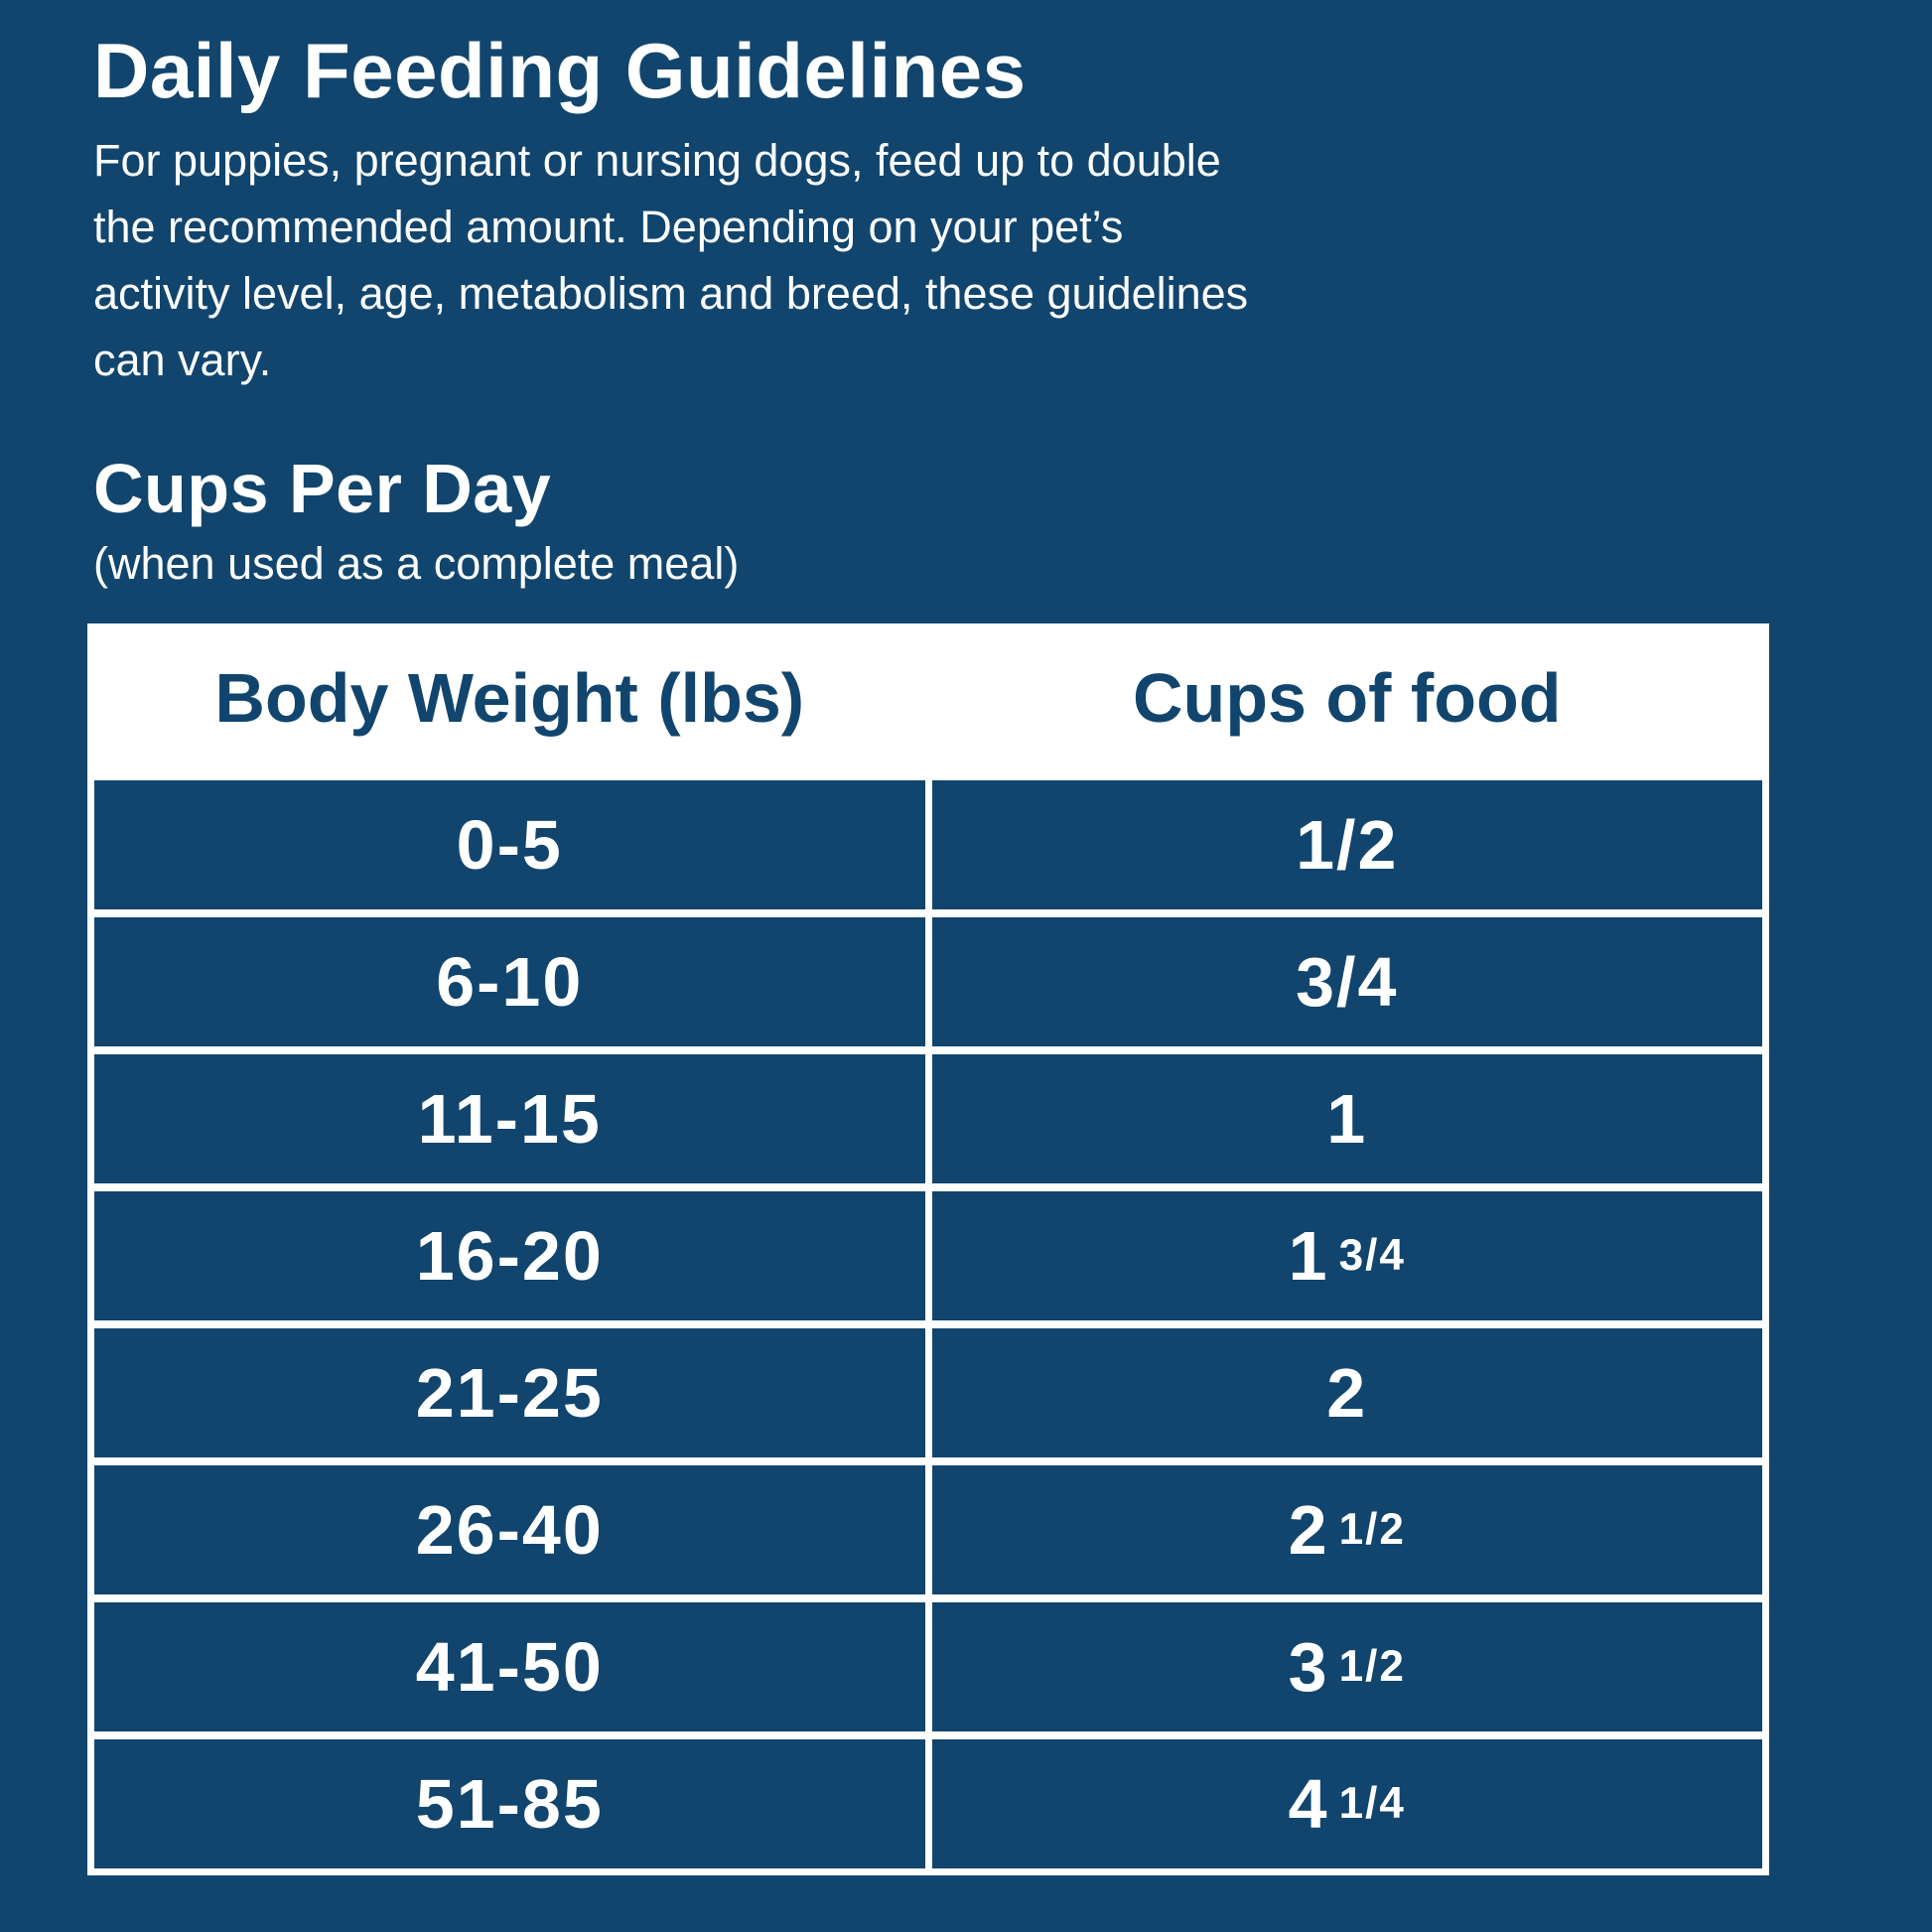 The image size is (1932, 1932). I want to click on column-header-cups-of-food: Cups of food, so click(1347, 698).